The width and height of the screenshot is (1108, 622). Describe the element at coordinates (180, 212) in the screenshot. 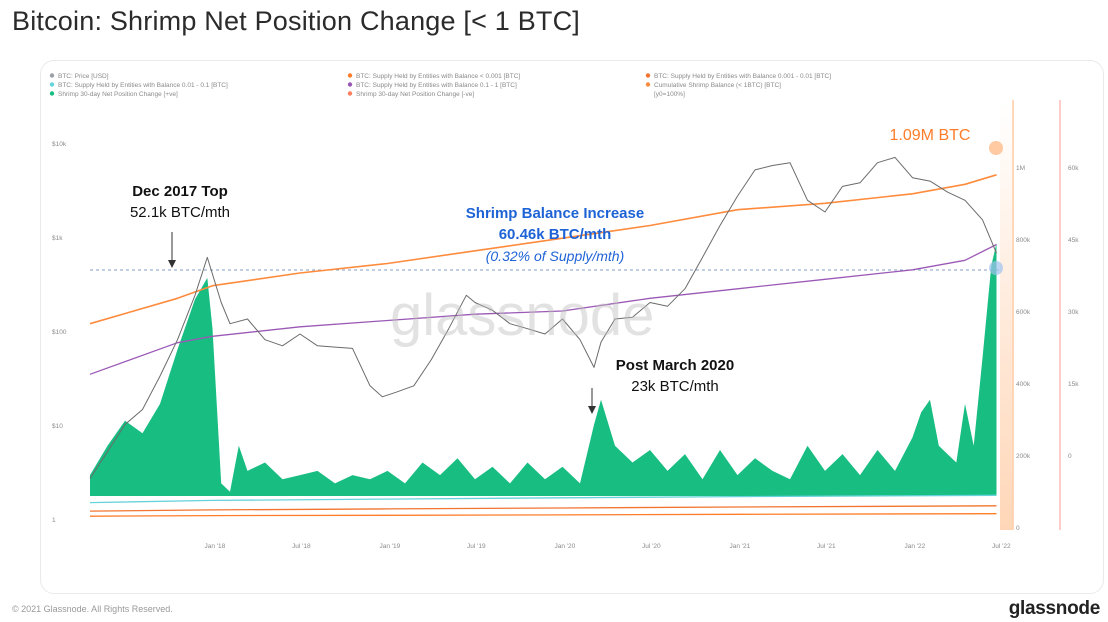

I see `dec2017-value: 52.1k BTC/mth` at that location.